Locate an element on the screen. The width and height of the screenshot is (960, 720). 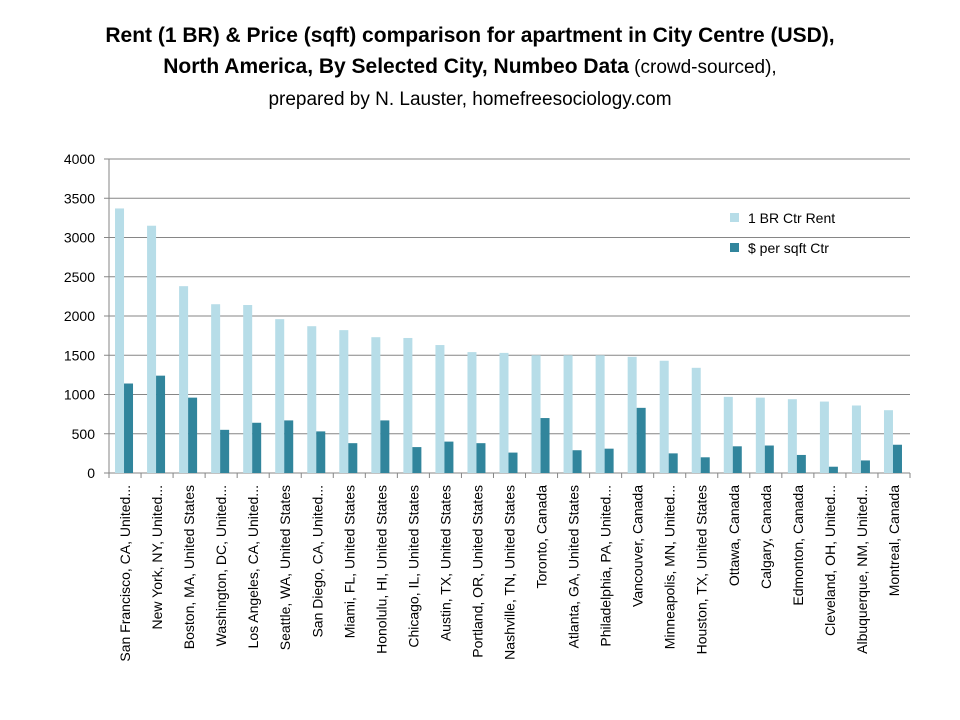
x-category-label: Seattle, WA, United States is located at coordinates (285, 567).